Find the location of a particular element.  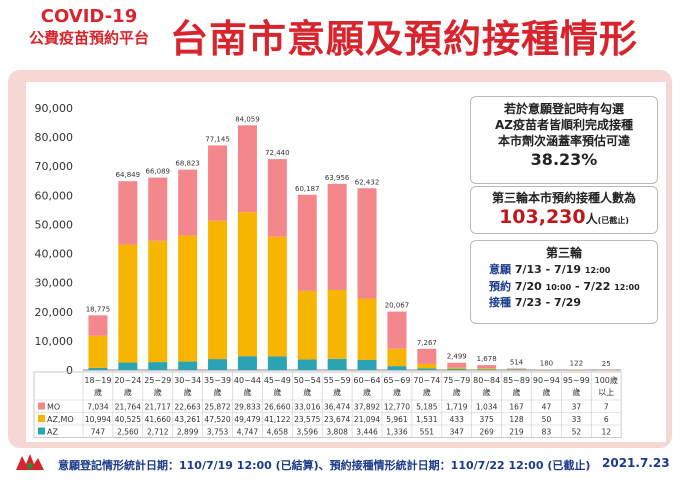

table-cell: 3,446 is located at coordinates (367, 432).